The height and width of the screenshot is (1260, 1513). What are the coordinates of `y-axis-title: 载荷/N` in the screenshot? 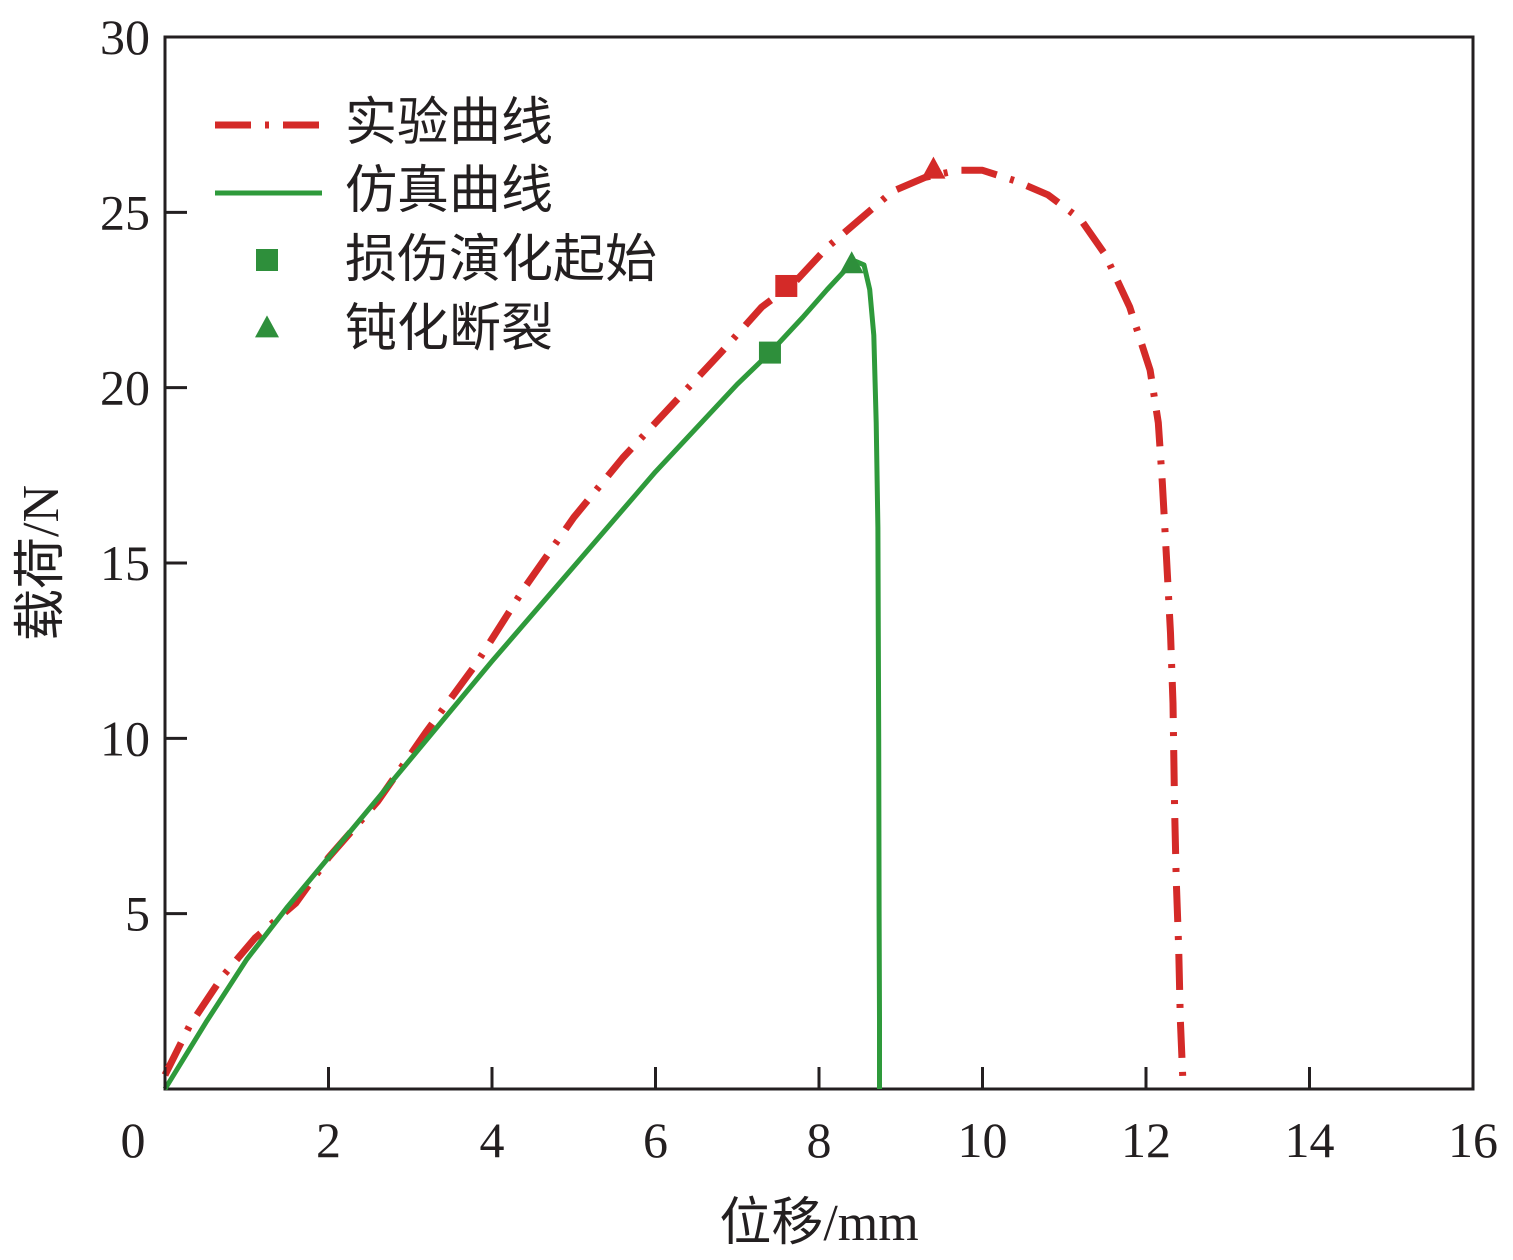 It's located at (41, 563).